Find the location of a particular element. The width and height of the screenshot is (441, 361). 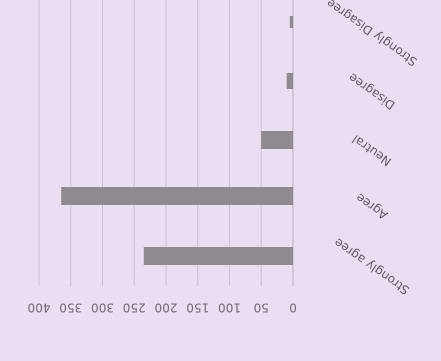

tick-label-50: 50 is located at coordinates (261, 308).